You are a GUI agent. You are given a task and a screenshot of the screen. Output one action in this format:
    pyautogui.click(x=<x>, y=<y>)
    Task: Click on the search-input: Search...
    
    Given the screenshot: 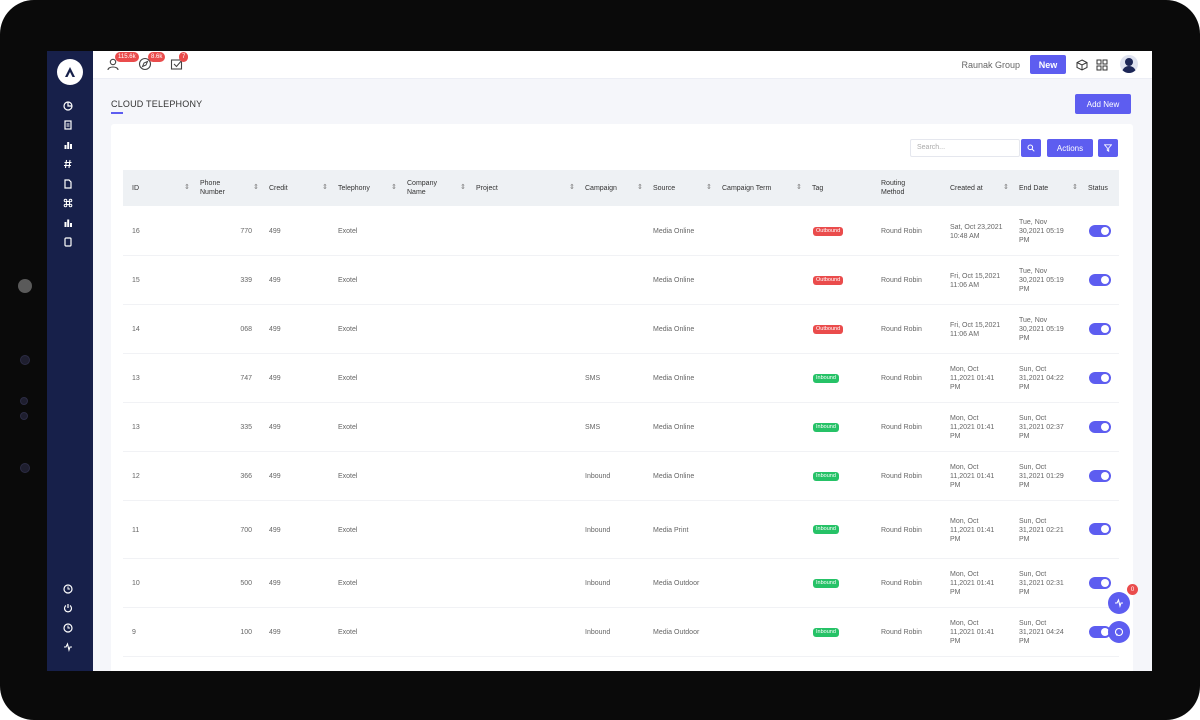 What is the action you would take?
    pyautogui.click(x=965, y=148)
    